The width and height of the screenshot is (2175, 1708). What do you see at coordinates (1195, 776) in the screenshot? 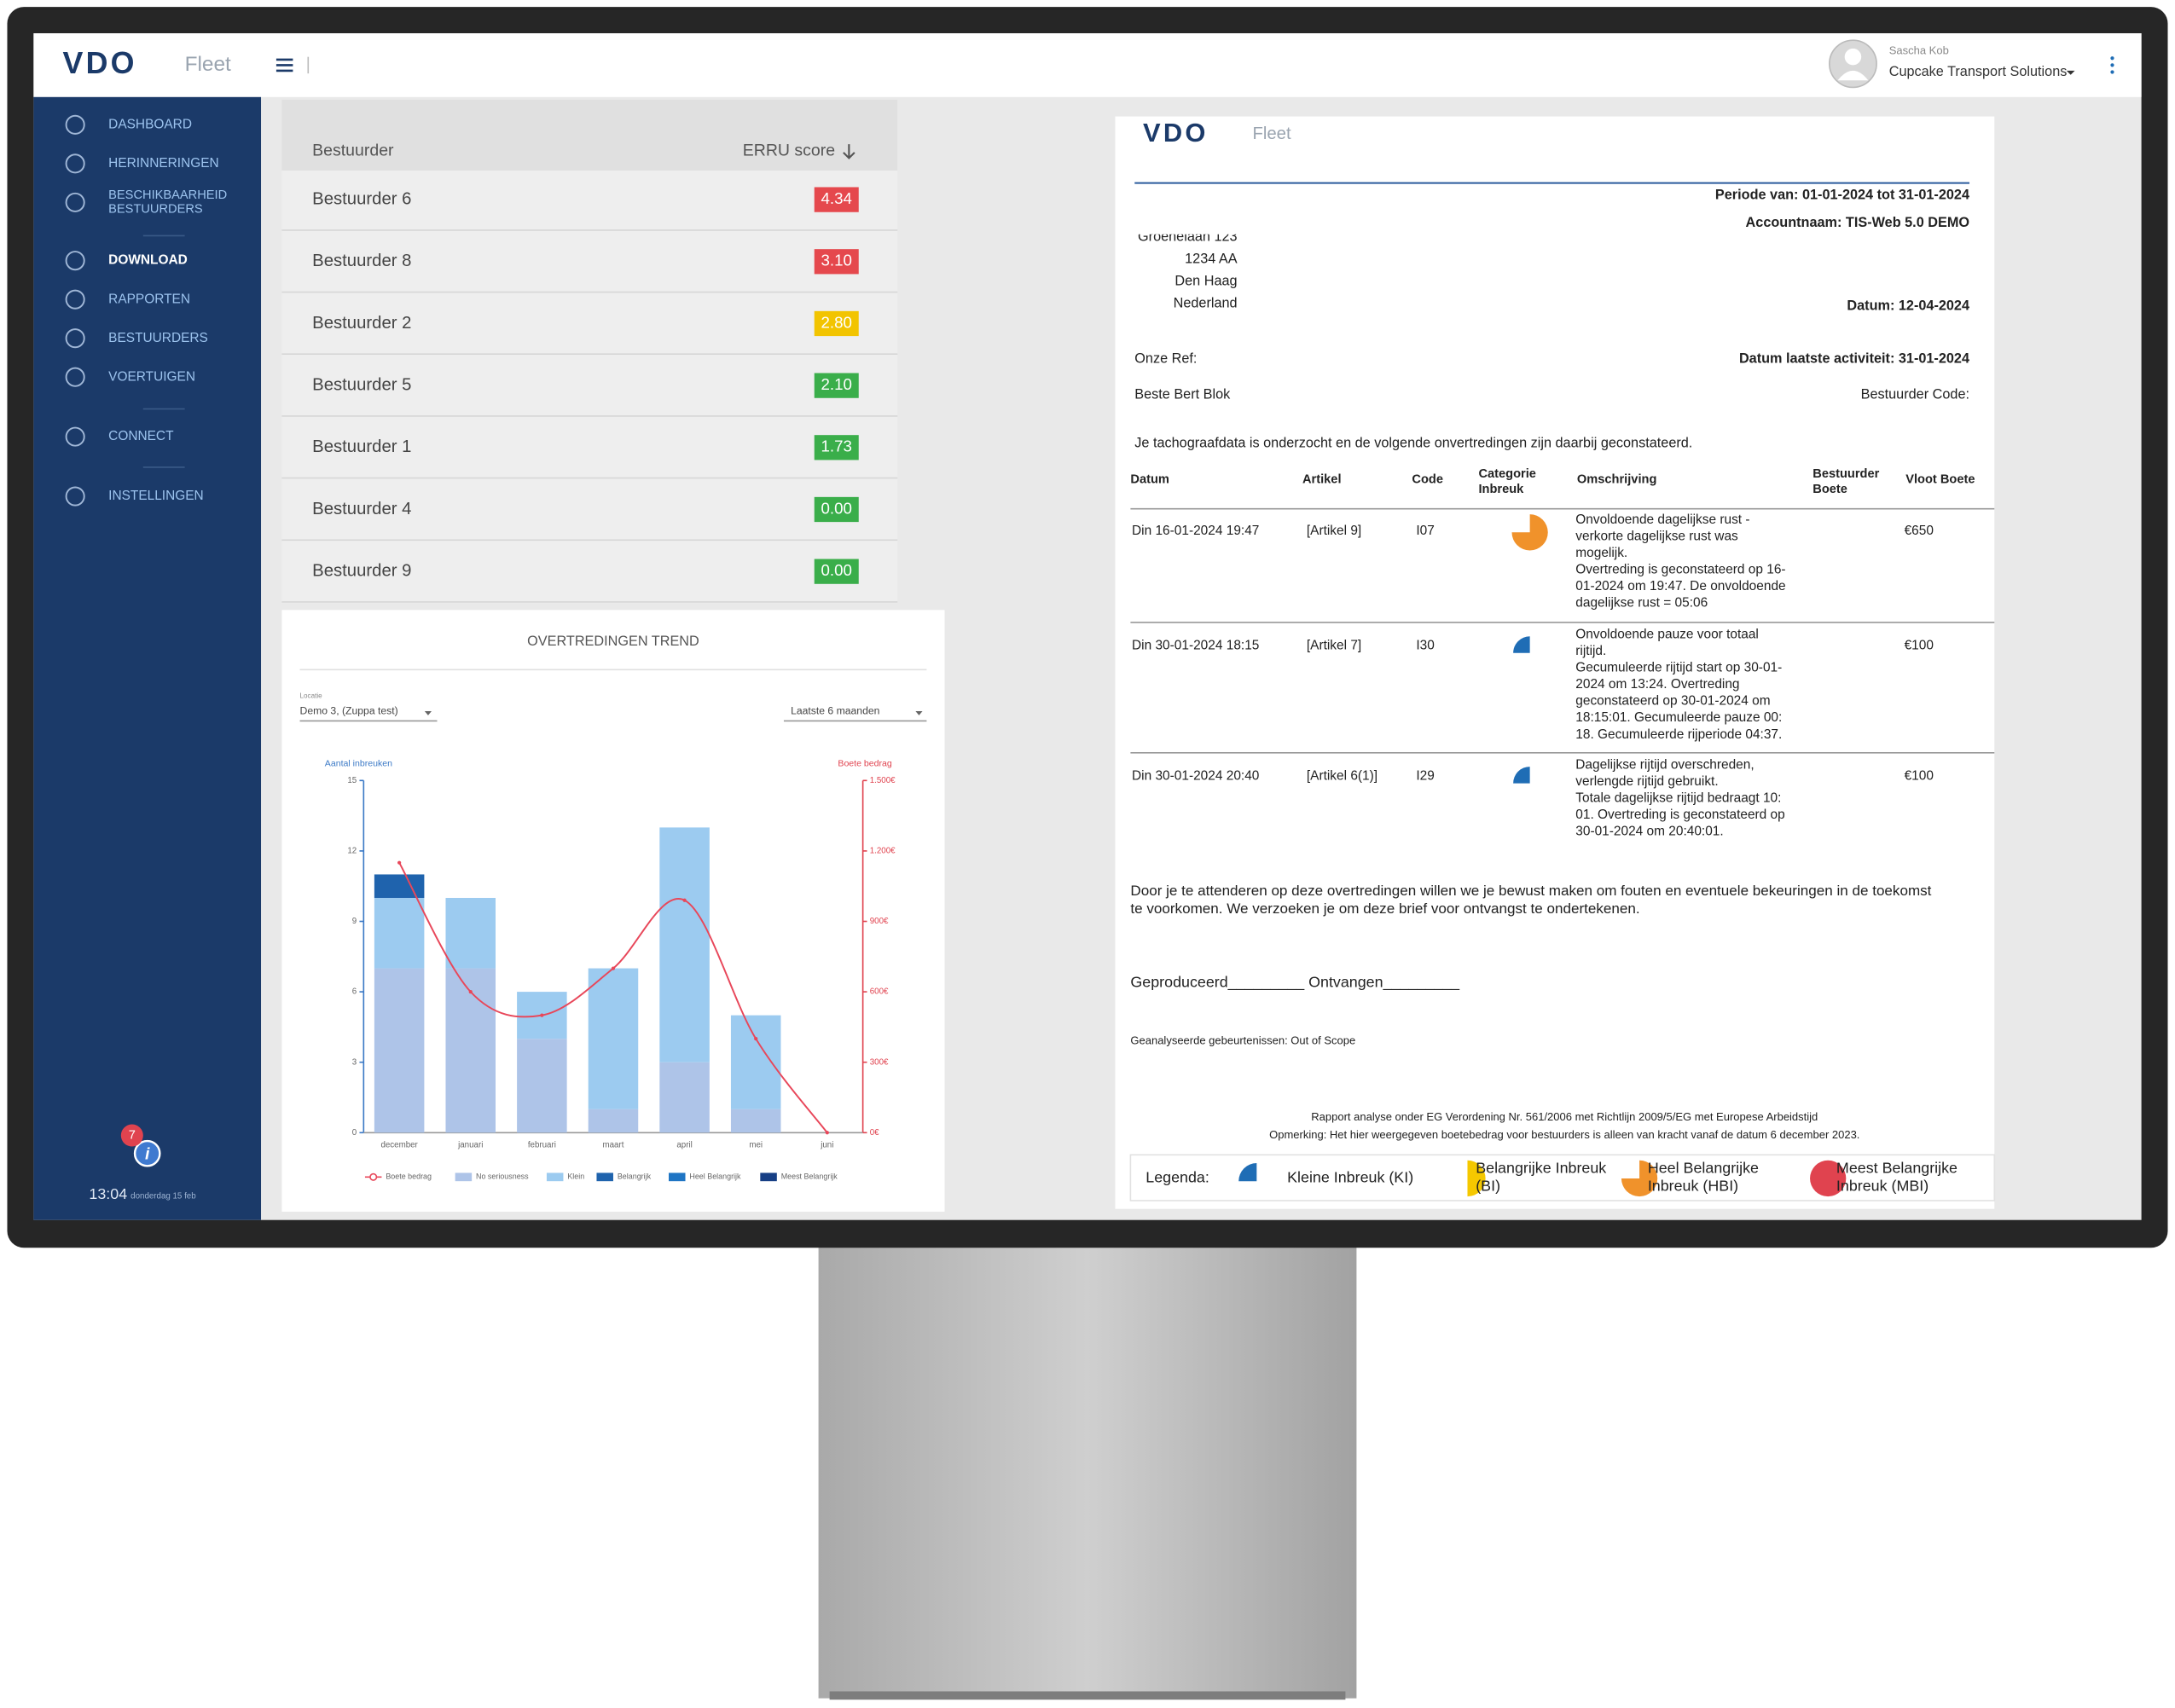
I see `doc-cell-date: Din 30-01-2024 20:40` at bounding box center [1195, 776].